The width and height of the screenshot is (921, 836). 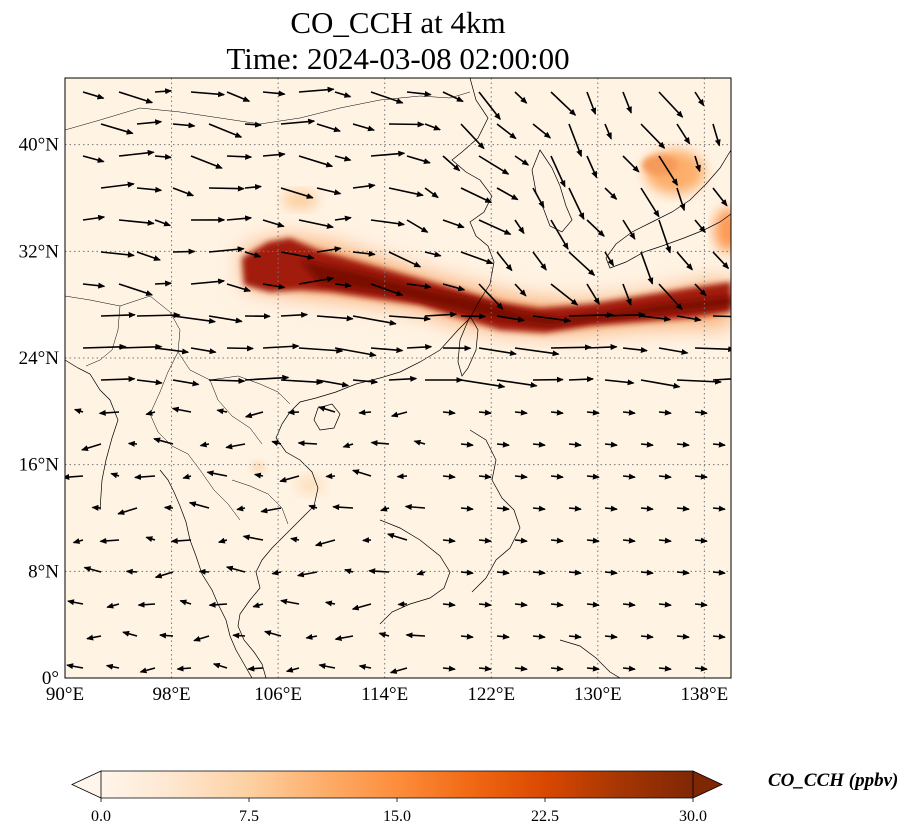 I want to click on lat-tick-label: 40°N, so click(x=39, y=145).